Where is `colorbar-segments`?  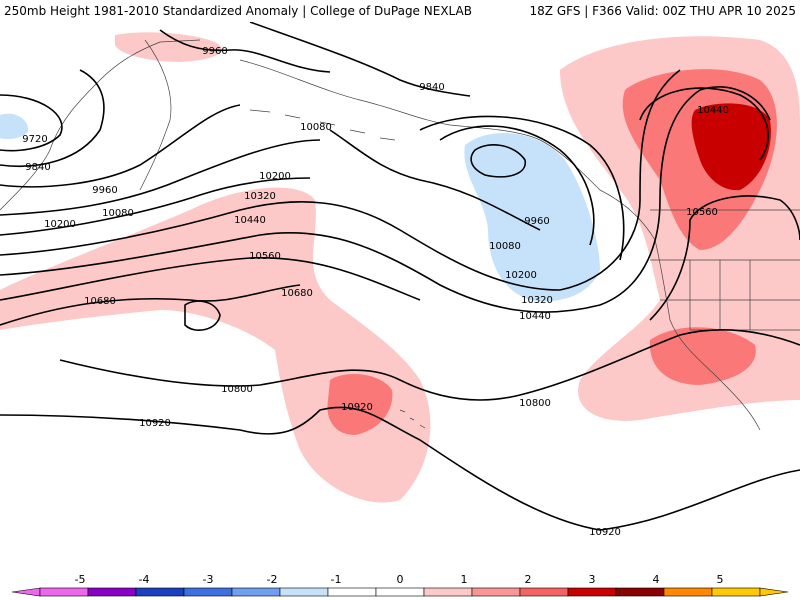 colorbar-segments is located at coordinates (400, 592).